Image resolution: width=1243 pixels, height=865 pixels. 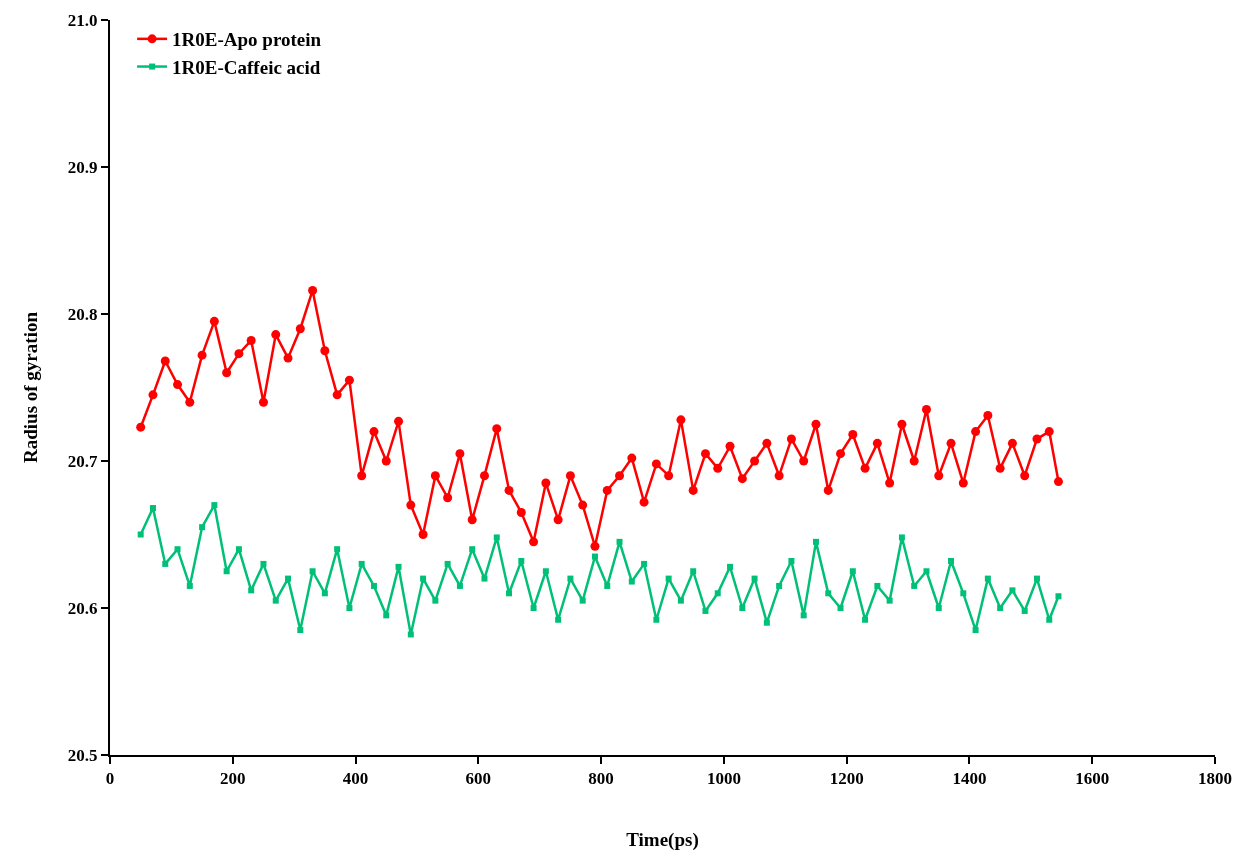 What do you see at coordinates (82, 167) in the screenshot?
I see `y-tick-label: 20.9` at bounding box center [82, 167].